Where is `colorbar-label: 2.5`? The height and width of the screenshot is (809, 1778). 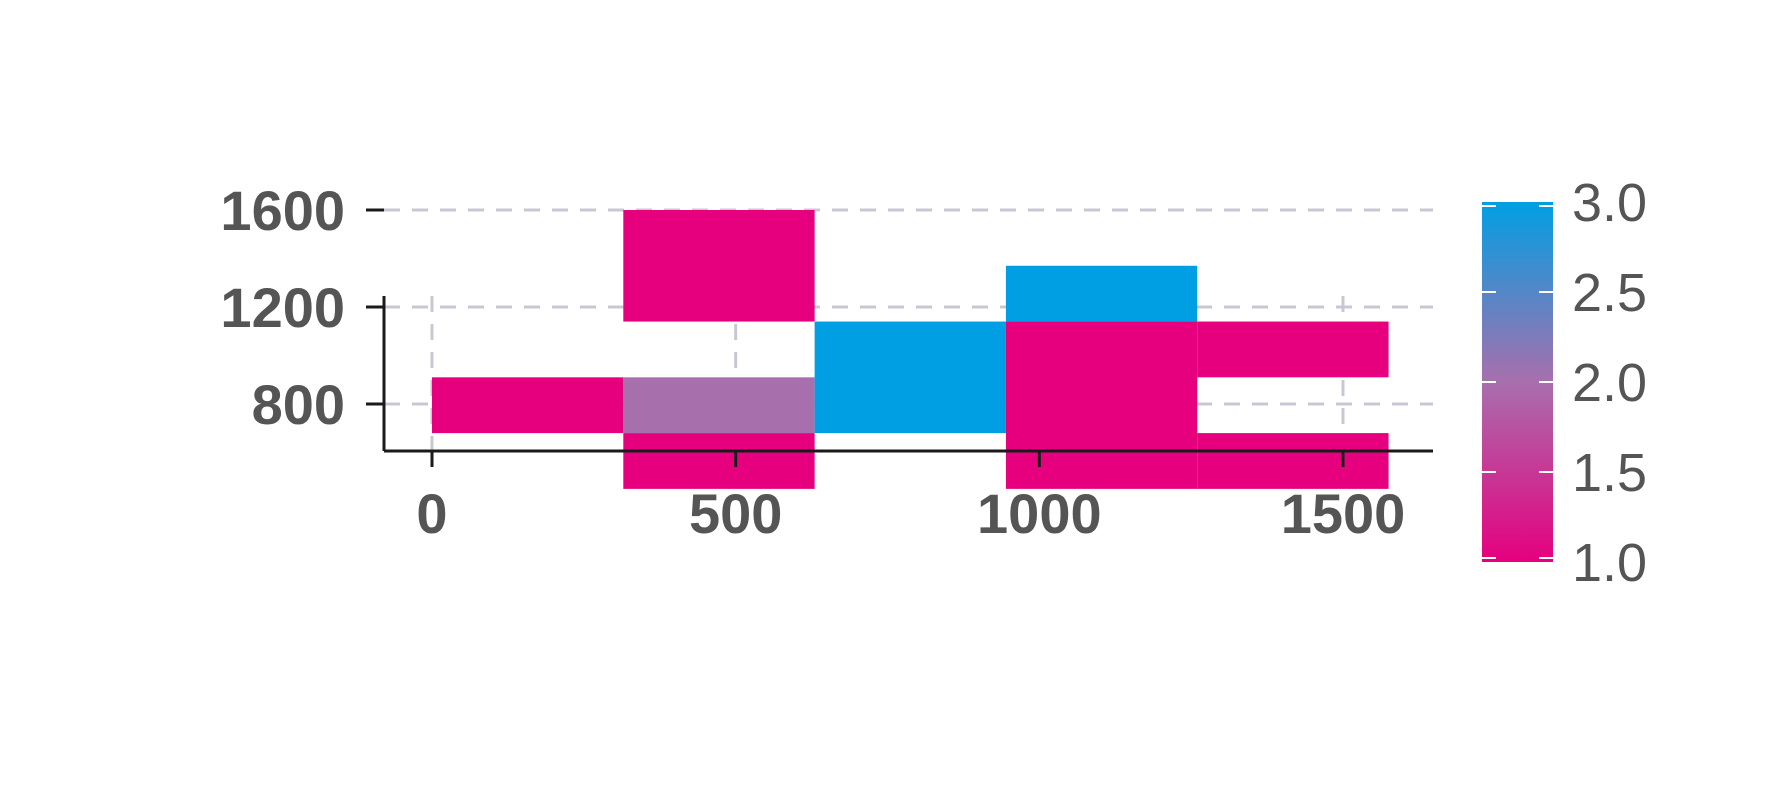 colorbar-label: 2.5 is located at coordinates (1609, 293).